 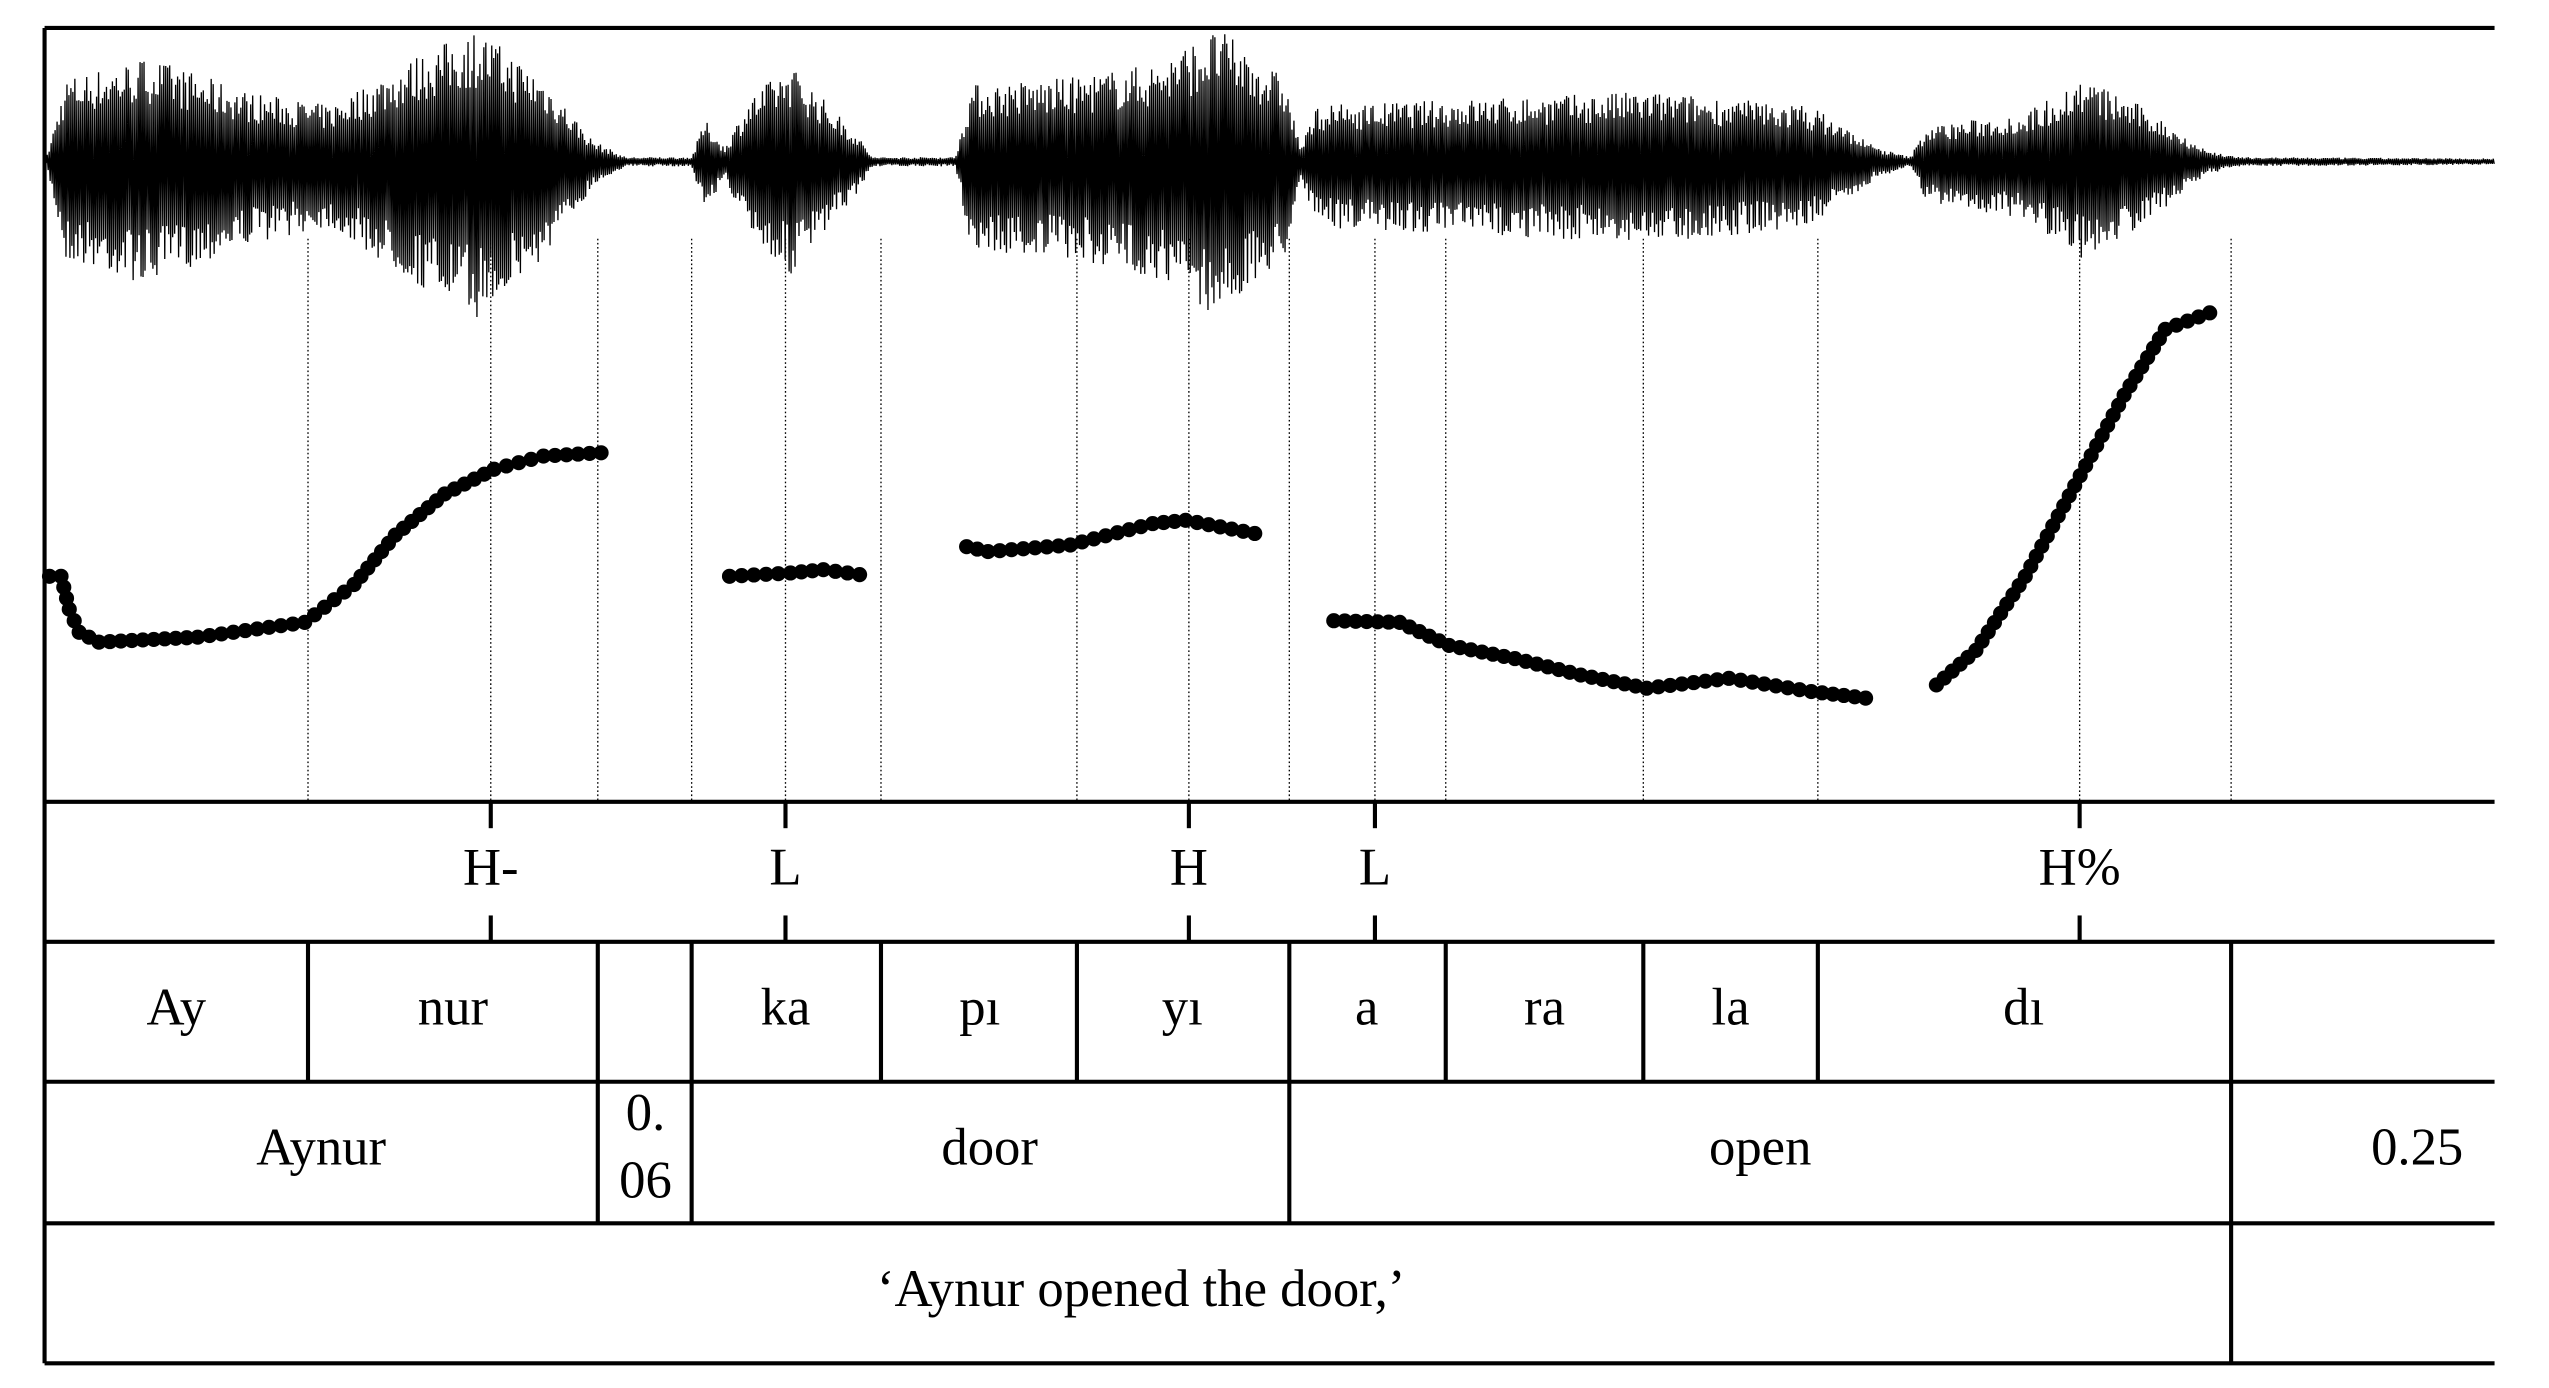 I want to click on syllable-label: pı, so click(x=979, y=1008).